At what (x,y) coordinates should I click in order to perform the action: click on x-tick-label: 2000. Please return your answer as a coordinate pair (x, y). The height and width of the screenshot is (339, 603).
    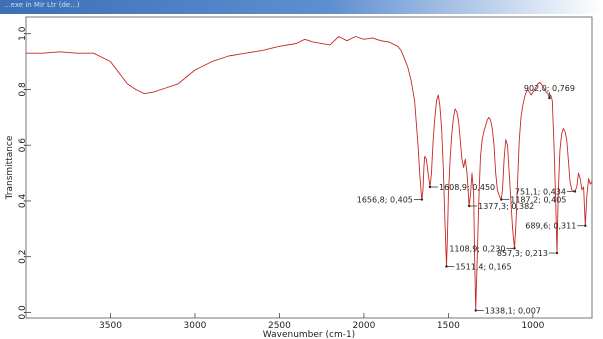
    Looking at the image, I should click on (363, 326).